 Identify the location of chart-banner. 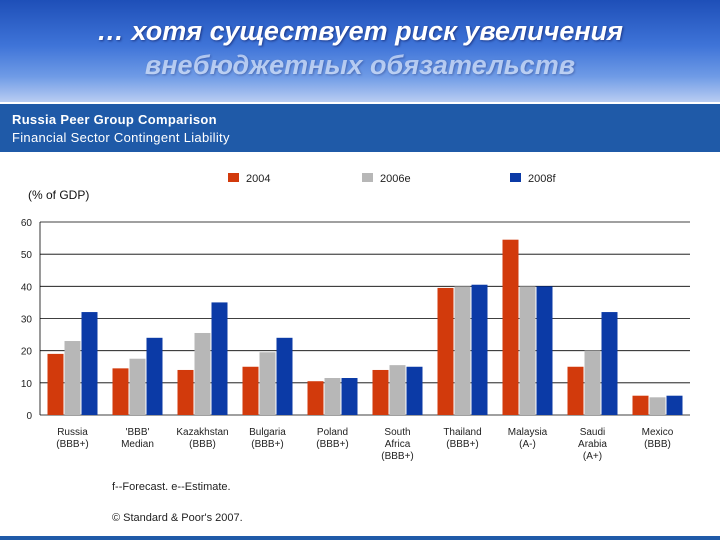
(360, 128).